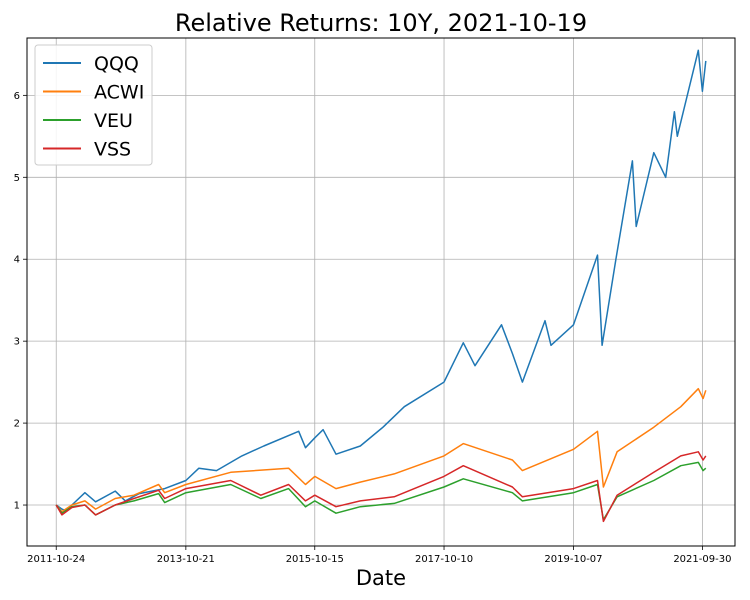 This screenshot has width=750, height=600. Describe the element at coordinates (17, 506) in the screenshot. I see `y-tick-label: 1` at that location.